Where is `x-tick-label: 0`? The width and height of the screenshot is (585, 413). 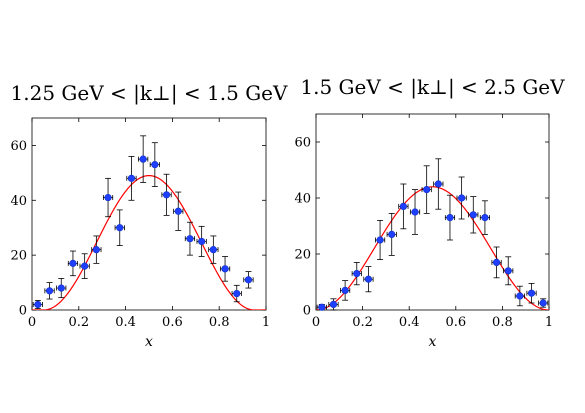 x-tick-label: 0 is located at coordinates (32, 322).